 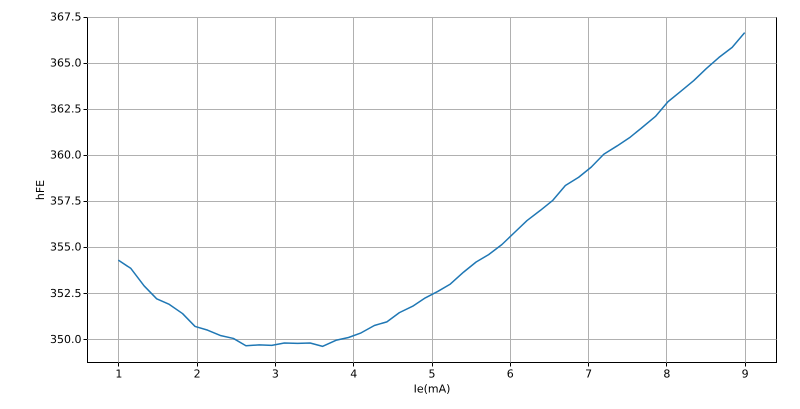 I want to click on x-axis-title: Ie(mA), so click(x=432, y=389).